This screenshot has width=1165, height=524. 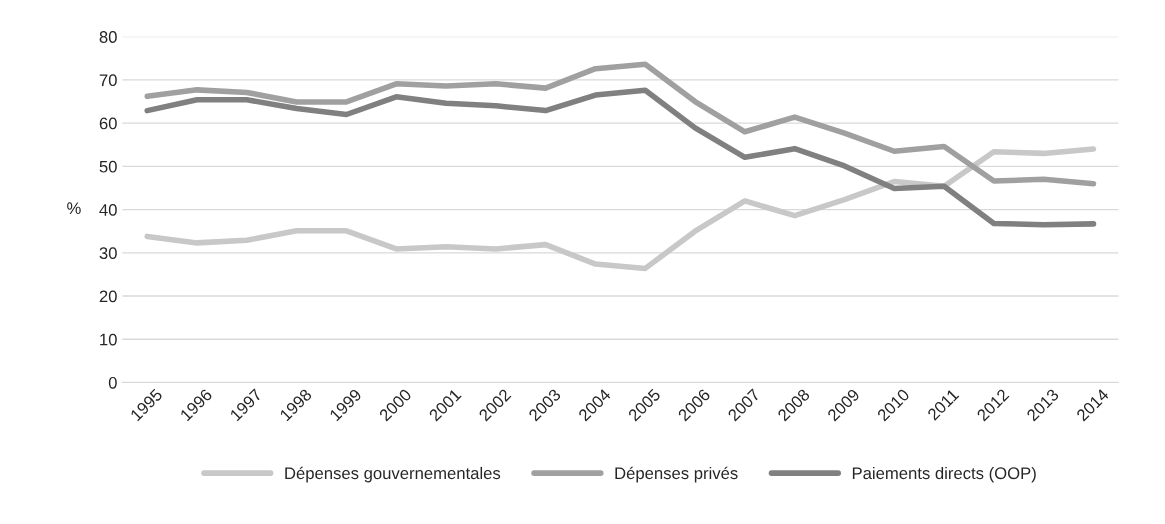 What do you see at coordinates (108, 296) in the screenshot?
I see `y-tick-label: 20` at bounding box center [108, 296].